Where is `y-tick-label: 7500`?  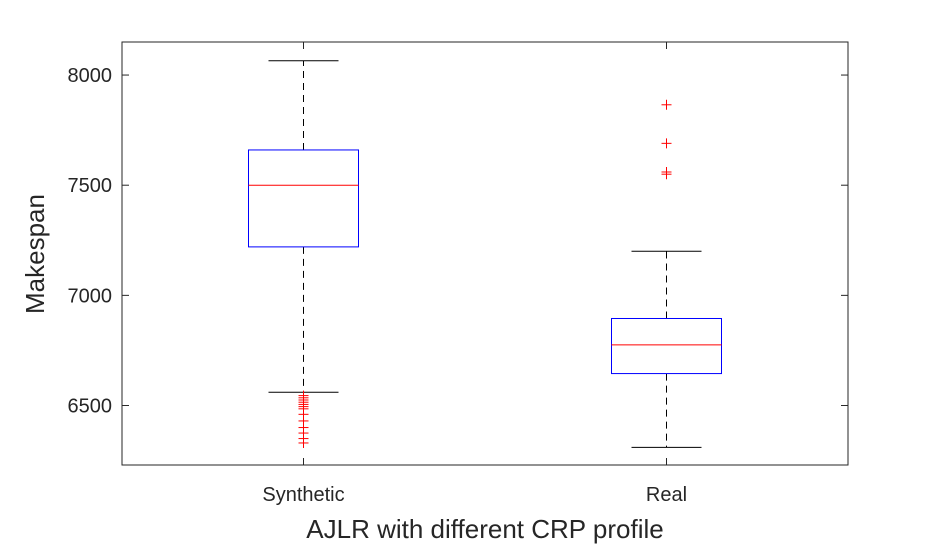 y-tick-label: 7500 is located at coordinates (90, 186).